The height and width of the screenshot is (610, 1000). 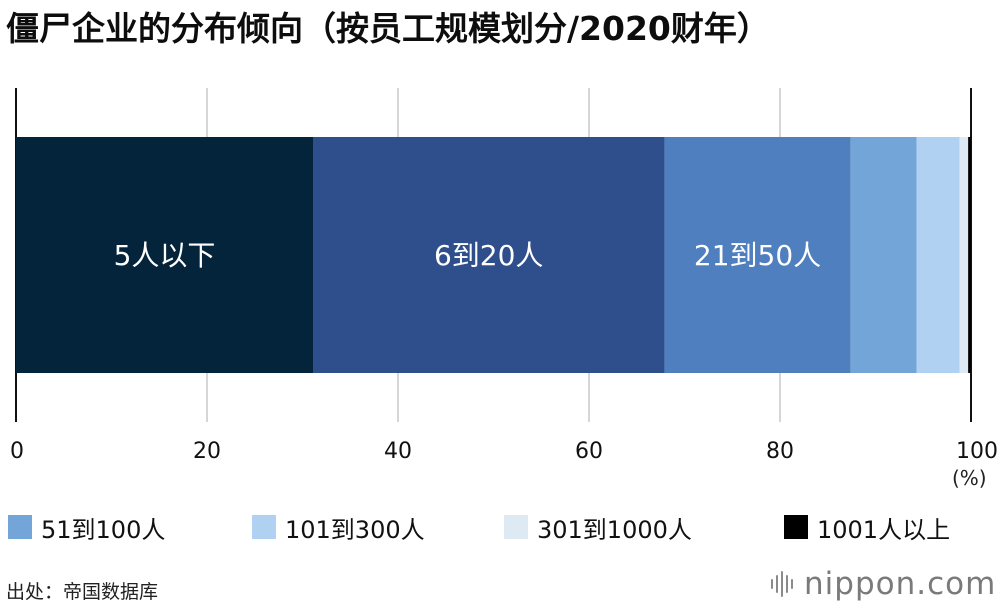 What do you see at coordinates (504, 451) in the screenshot?
I see `x-axis: 0 20 40 60 80 100` at bounding box center [504, 451].